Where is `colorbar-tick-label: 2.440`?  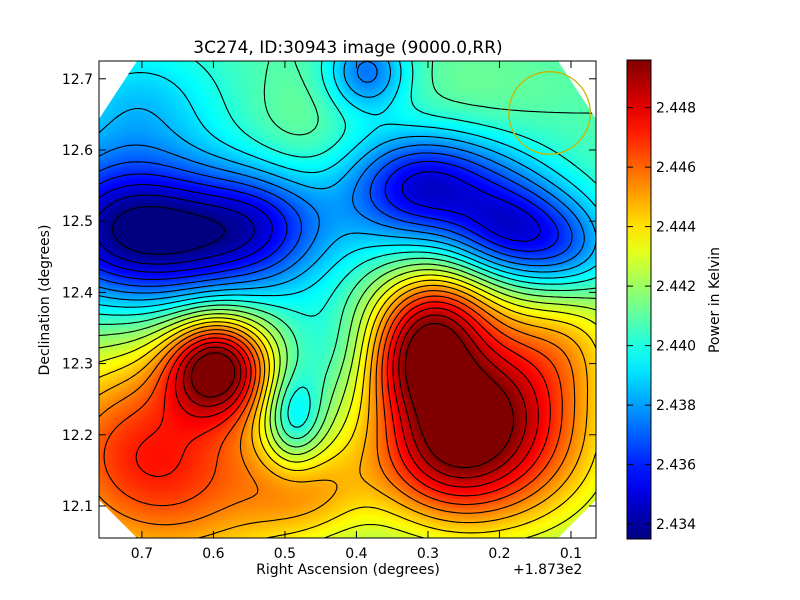 colorbar-tick-label: 2.440 is located at coordinates (676, 347).